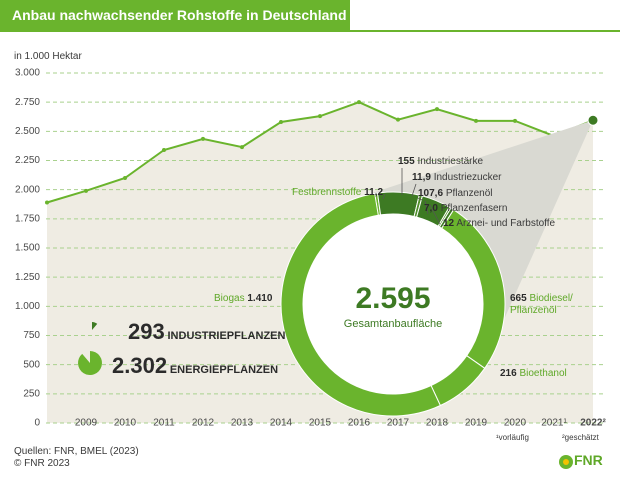 The width and height of the screenshot is (620, 480). I want to click on total-text: Gesamtanbaufläche, so click(393, 324).